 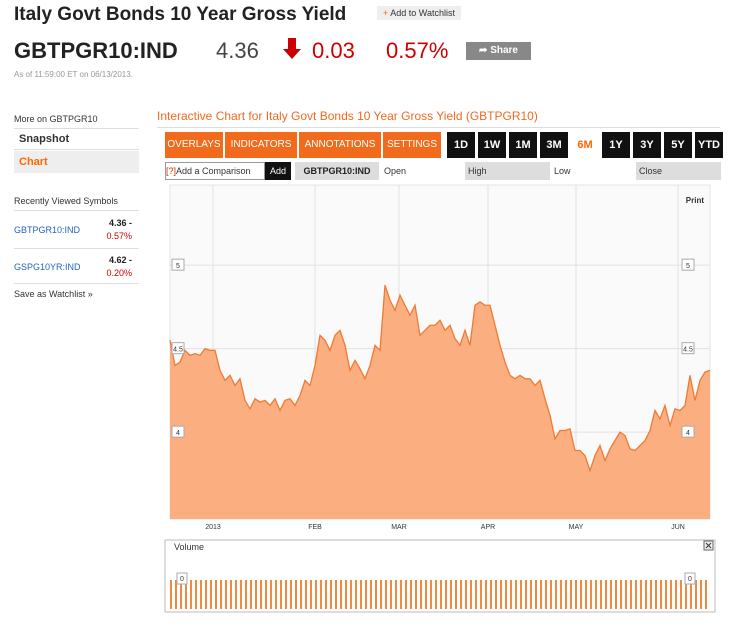 I want to click on recent-change: 0.57%, so click(x=119, y=236).